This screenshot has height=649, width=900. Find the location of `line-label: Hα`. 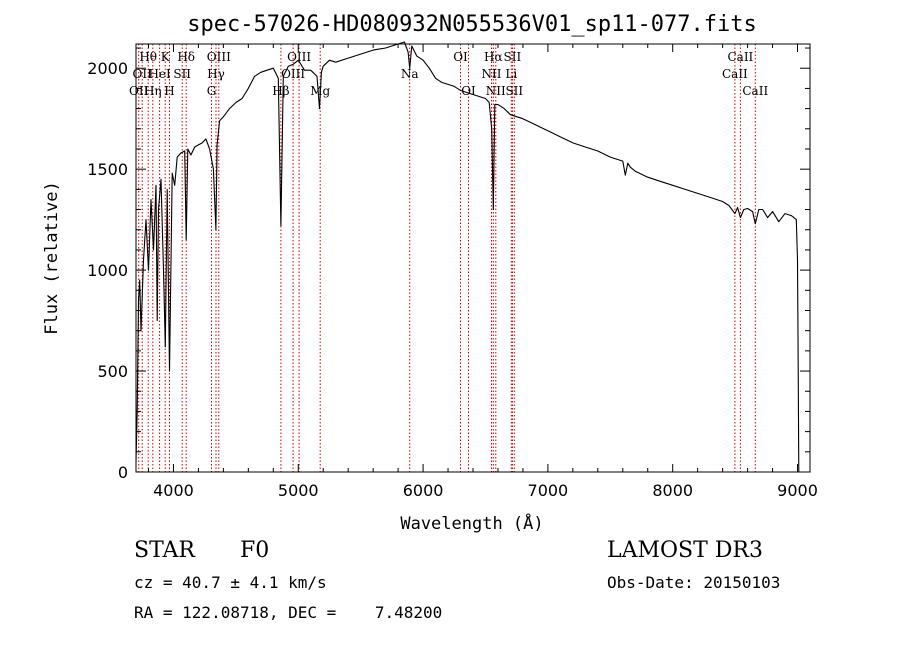

line-label: Hα is located at coordinates (493, 57).